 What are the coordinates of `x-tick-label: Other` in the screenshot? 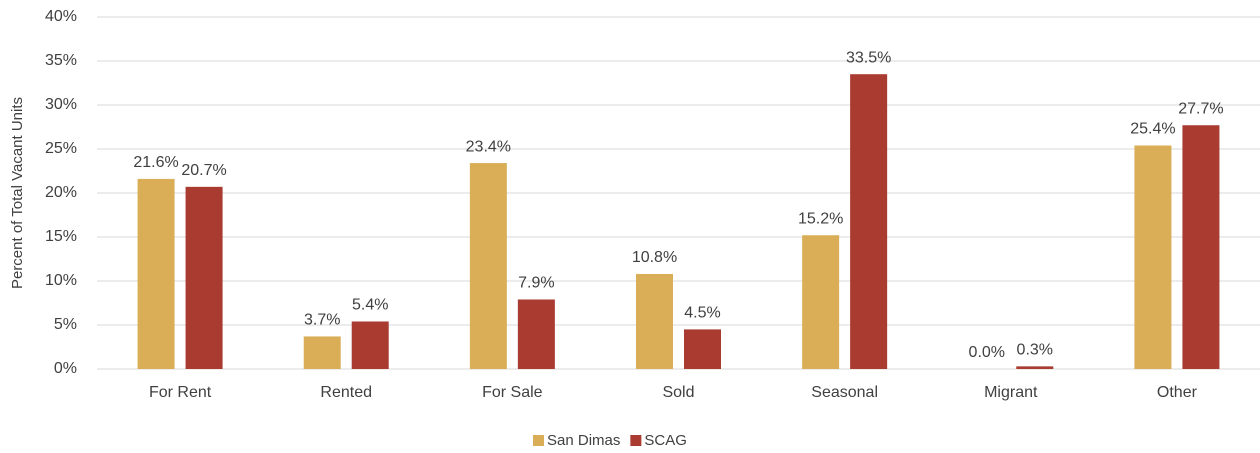 It's located at (1177, 392).